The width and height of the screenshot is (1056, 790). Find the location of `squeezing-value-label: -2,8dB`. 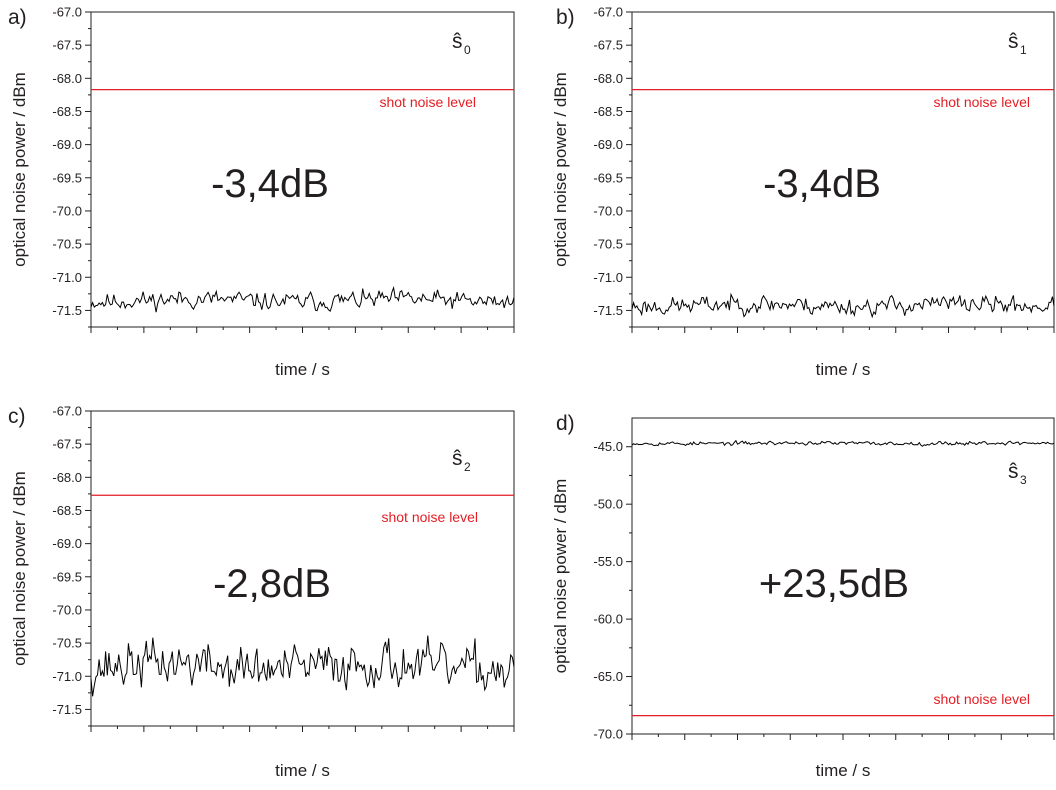

squeezing-value-label: -2,8dB is located at coordinates (272, 584).